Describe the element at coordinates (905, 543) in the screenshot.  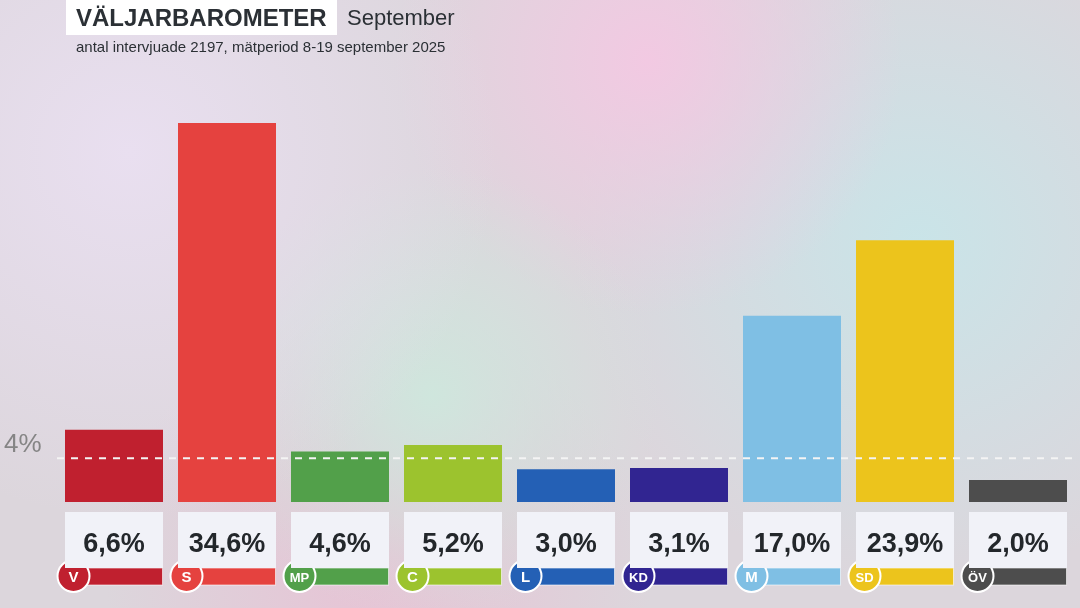
I see `data-label: 23,9%` at that location.